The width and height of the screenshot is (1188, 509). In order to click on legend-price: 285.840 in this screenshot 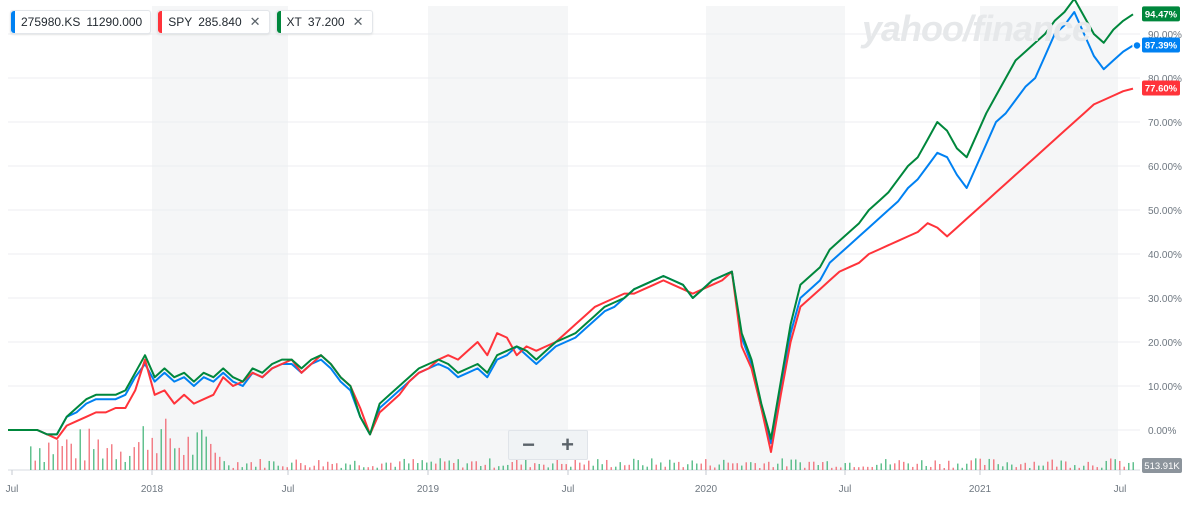, I will do `click(220, 22)`.